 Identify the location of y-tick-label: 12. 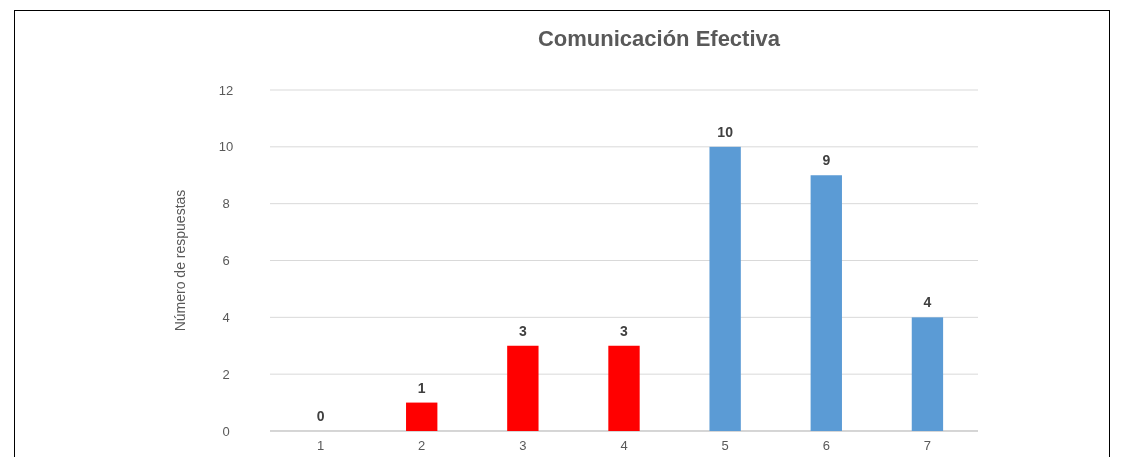
(226, 90).